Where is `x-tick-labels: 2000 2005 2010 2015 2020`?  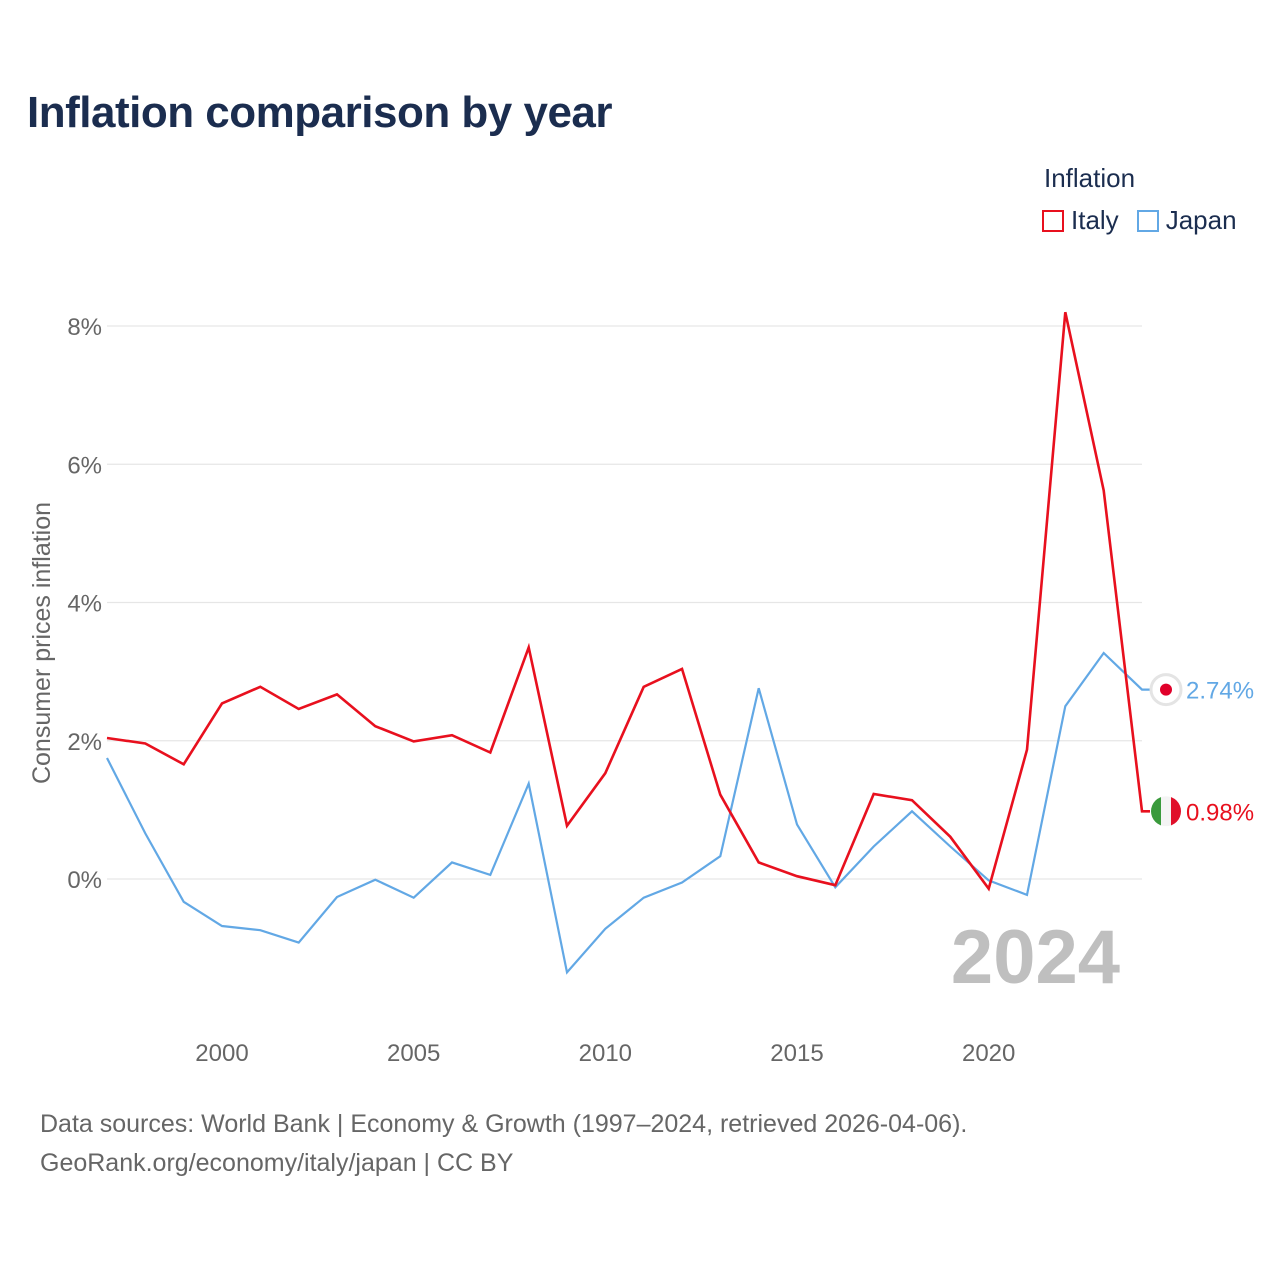 x-tick-labels: 2000 2005 2010 2015 2020 is located at coordinates (605, 1053).